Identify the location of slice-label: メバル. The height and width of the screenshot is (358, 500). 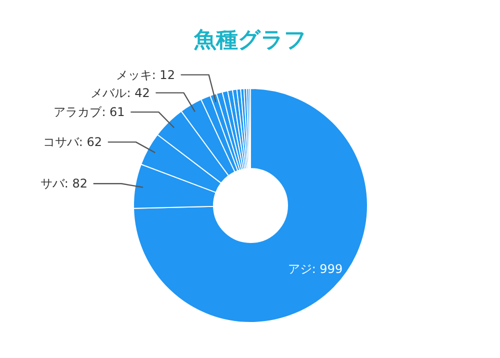
(108, 93).